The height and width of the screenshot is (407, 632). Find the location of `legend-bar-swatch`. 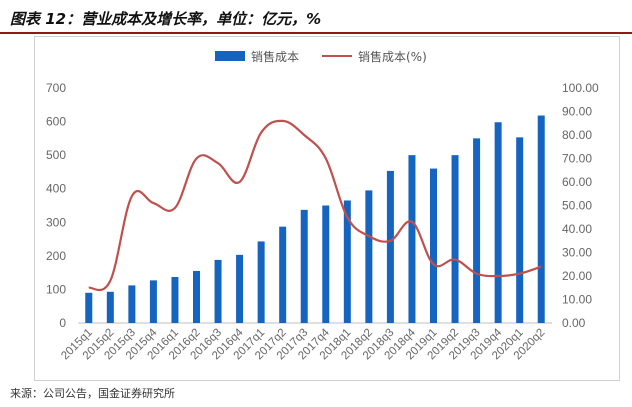

legend-bar-swatch is located at coordinates (230, 56).